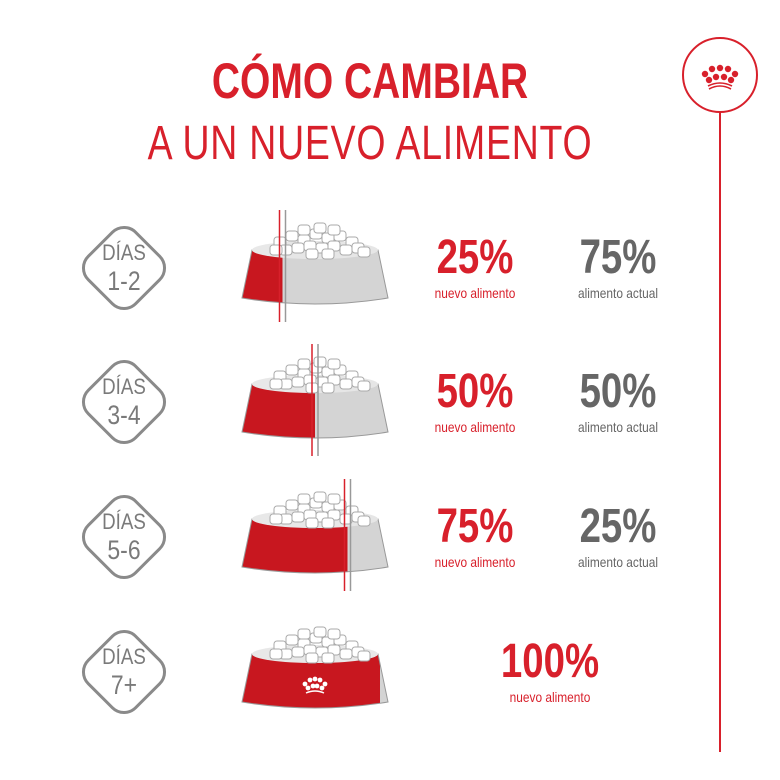  Describe the element at coordinates (550, 661) in the screenshot. I see `new-pct-value: 100%` at that location.